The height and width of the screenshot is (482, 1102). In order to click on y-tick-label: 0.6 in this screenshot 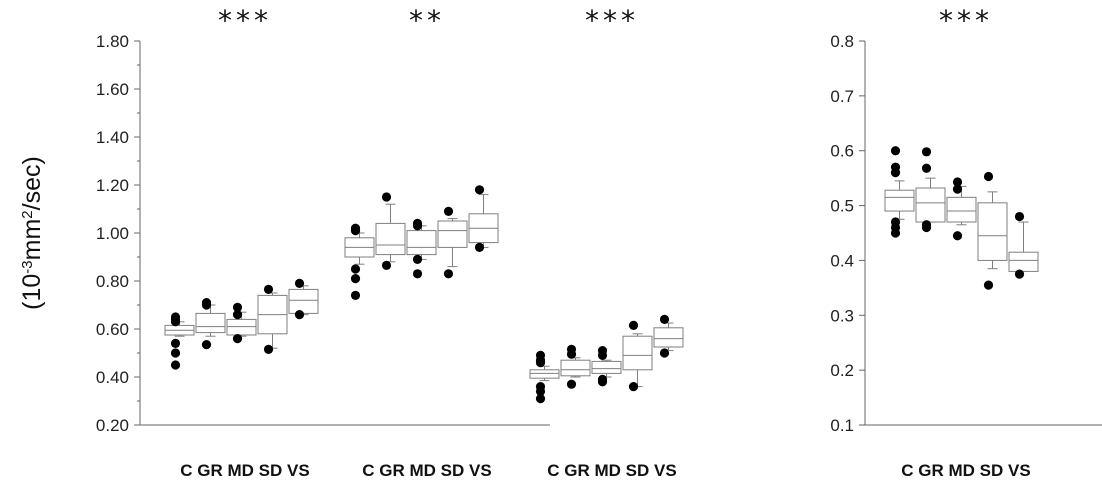, I will do `click(842, 151)`.